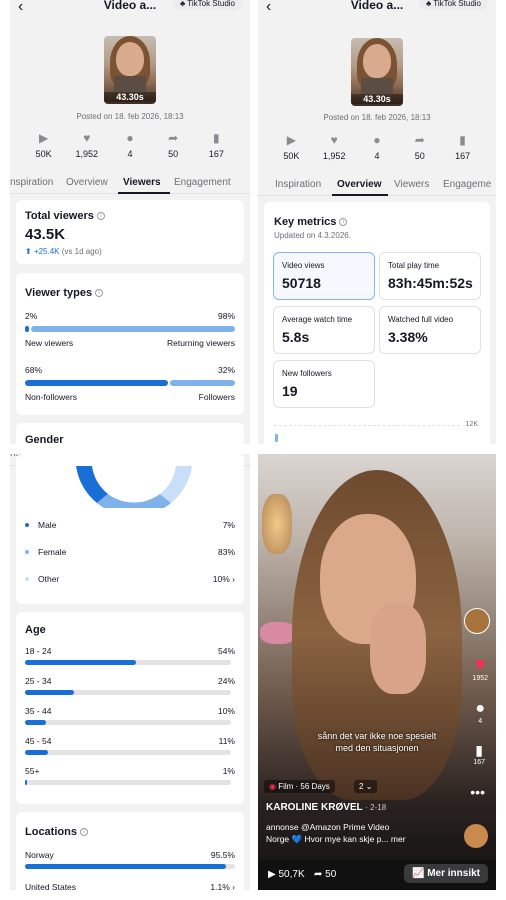 This screenshot has width=506, height=900. I want to click on video-duration: 43.30s, so click(377, 99).